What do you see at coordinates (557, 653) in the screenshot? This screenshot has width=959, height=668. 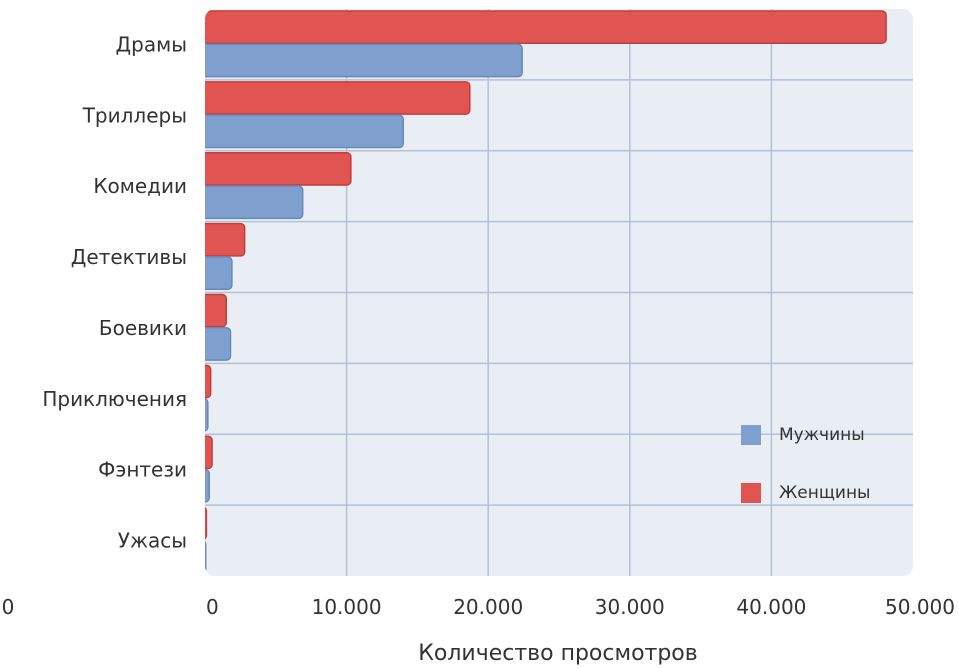 I see `x-axis-title: Количество просмотров` at bounding box center [557, 653].